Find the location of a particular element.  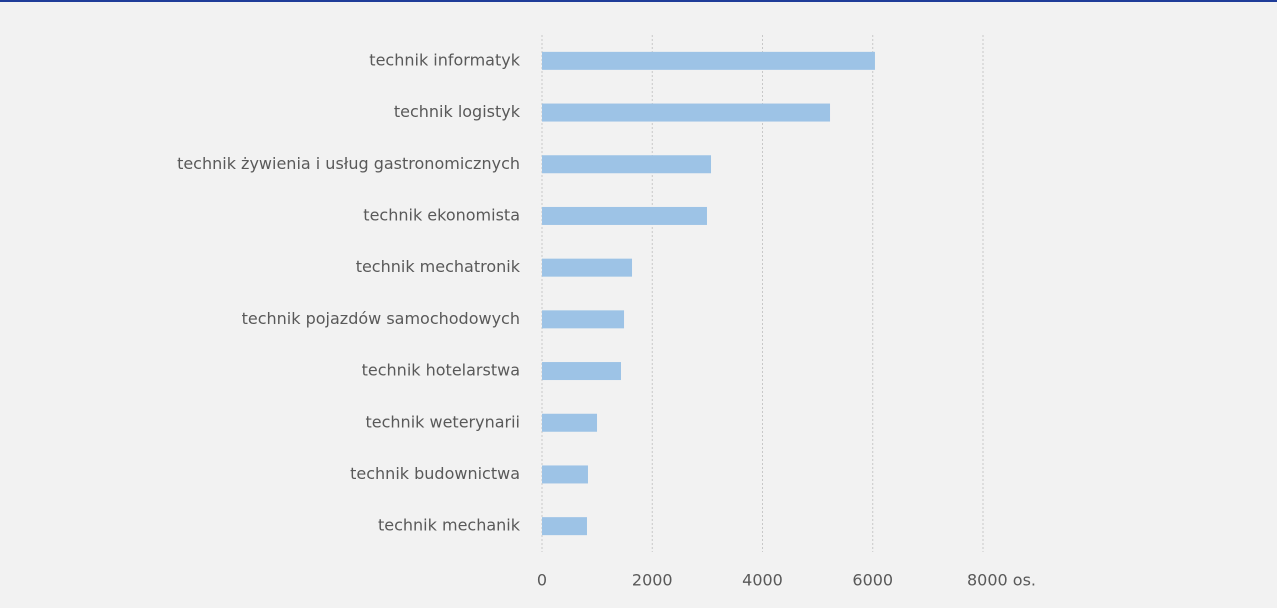

y-tick-label: technik informatyk is located at coordinates (444, 59).